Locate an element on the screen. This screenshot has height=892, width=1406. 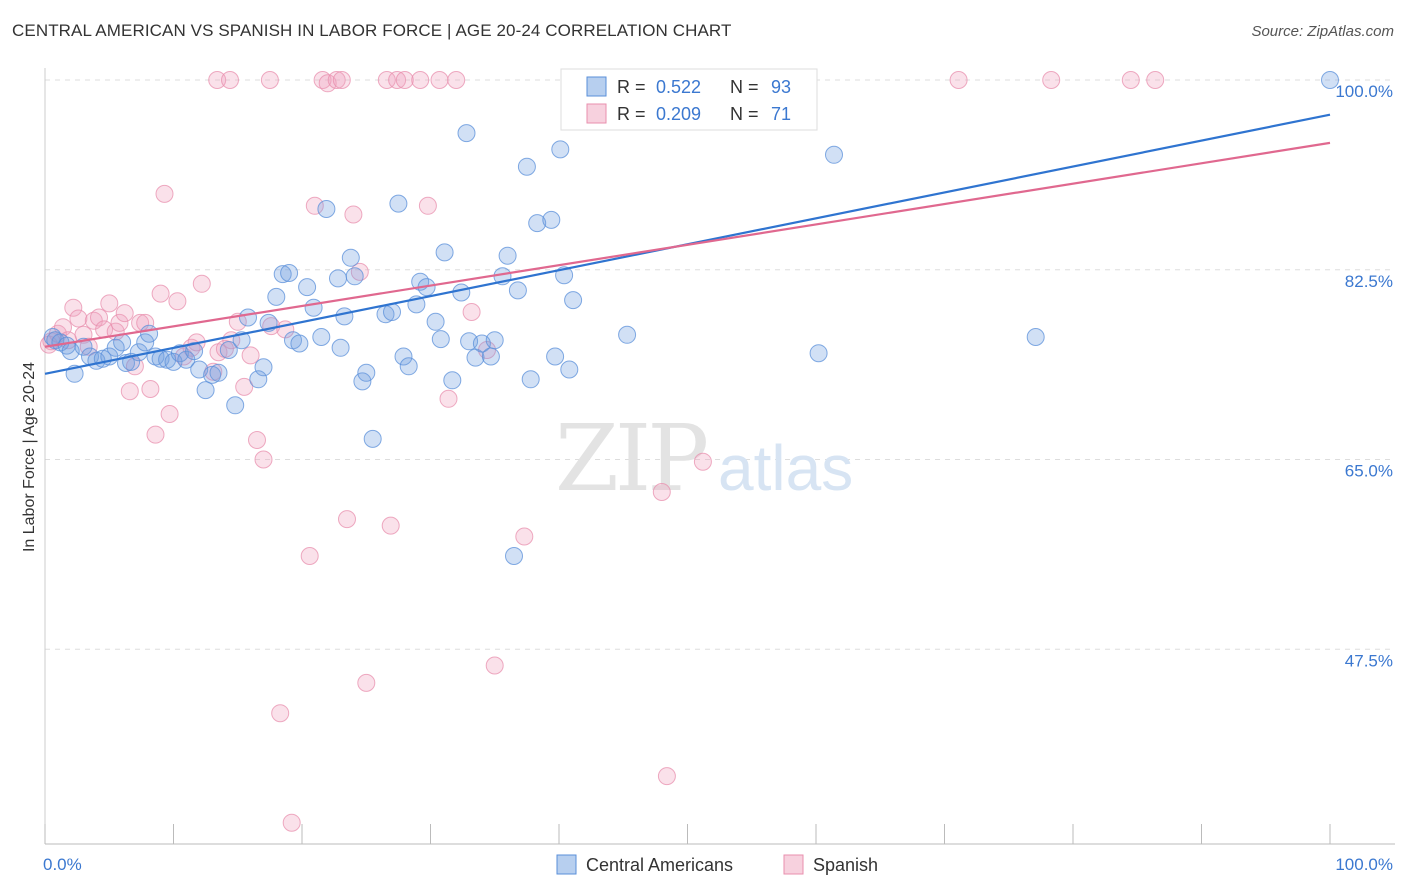
y-tick-label: 65.0% is located at coordinates (1369, 471).